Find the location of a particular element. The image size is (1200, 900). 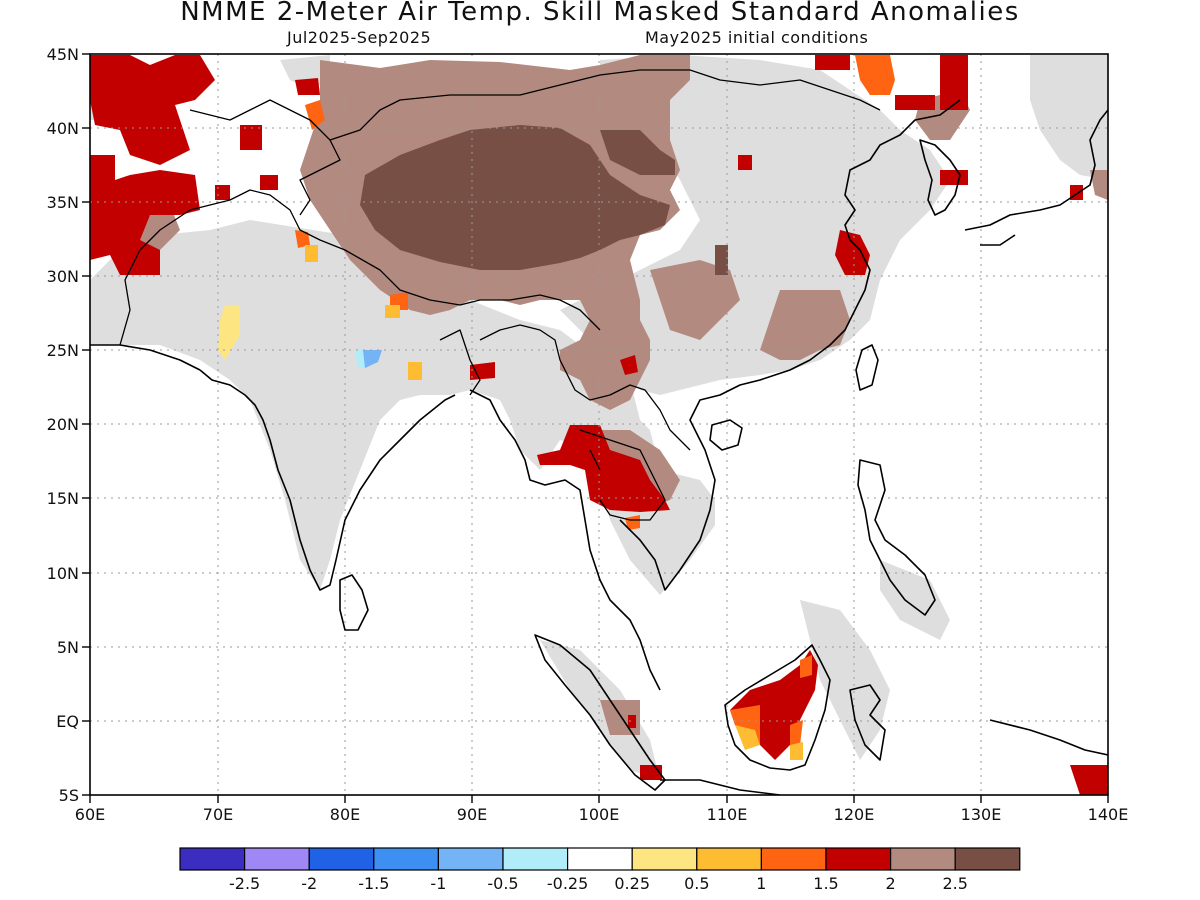

initial-conditions: May2025 initial conditions is located at coordinates (757, 37).